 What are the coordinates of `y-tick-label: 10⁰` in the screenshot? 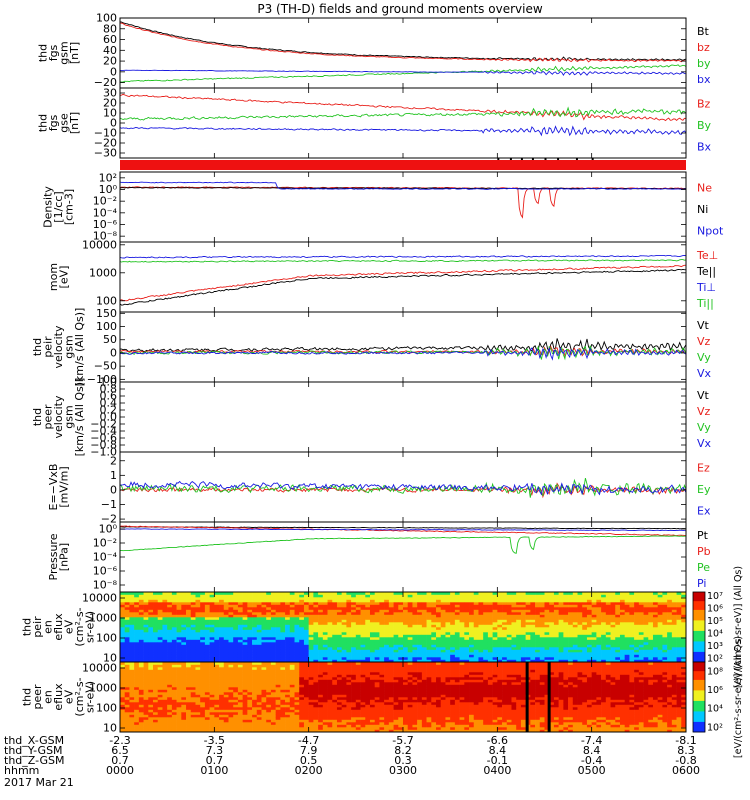 It's located at (108, 189).